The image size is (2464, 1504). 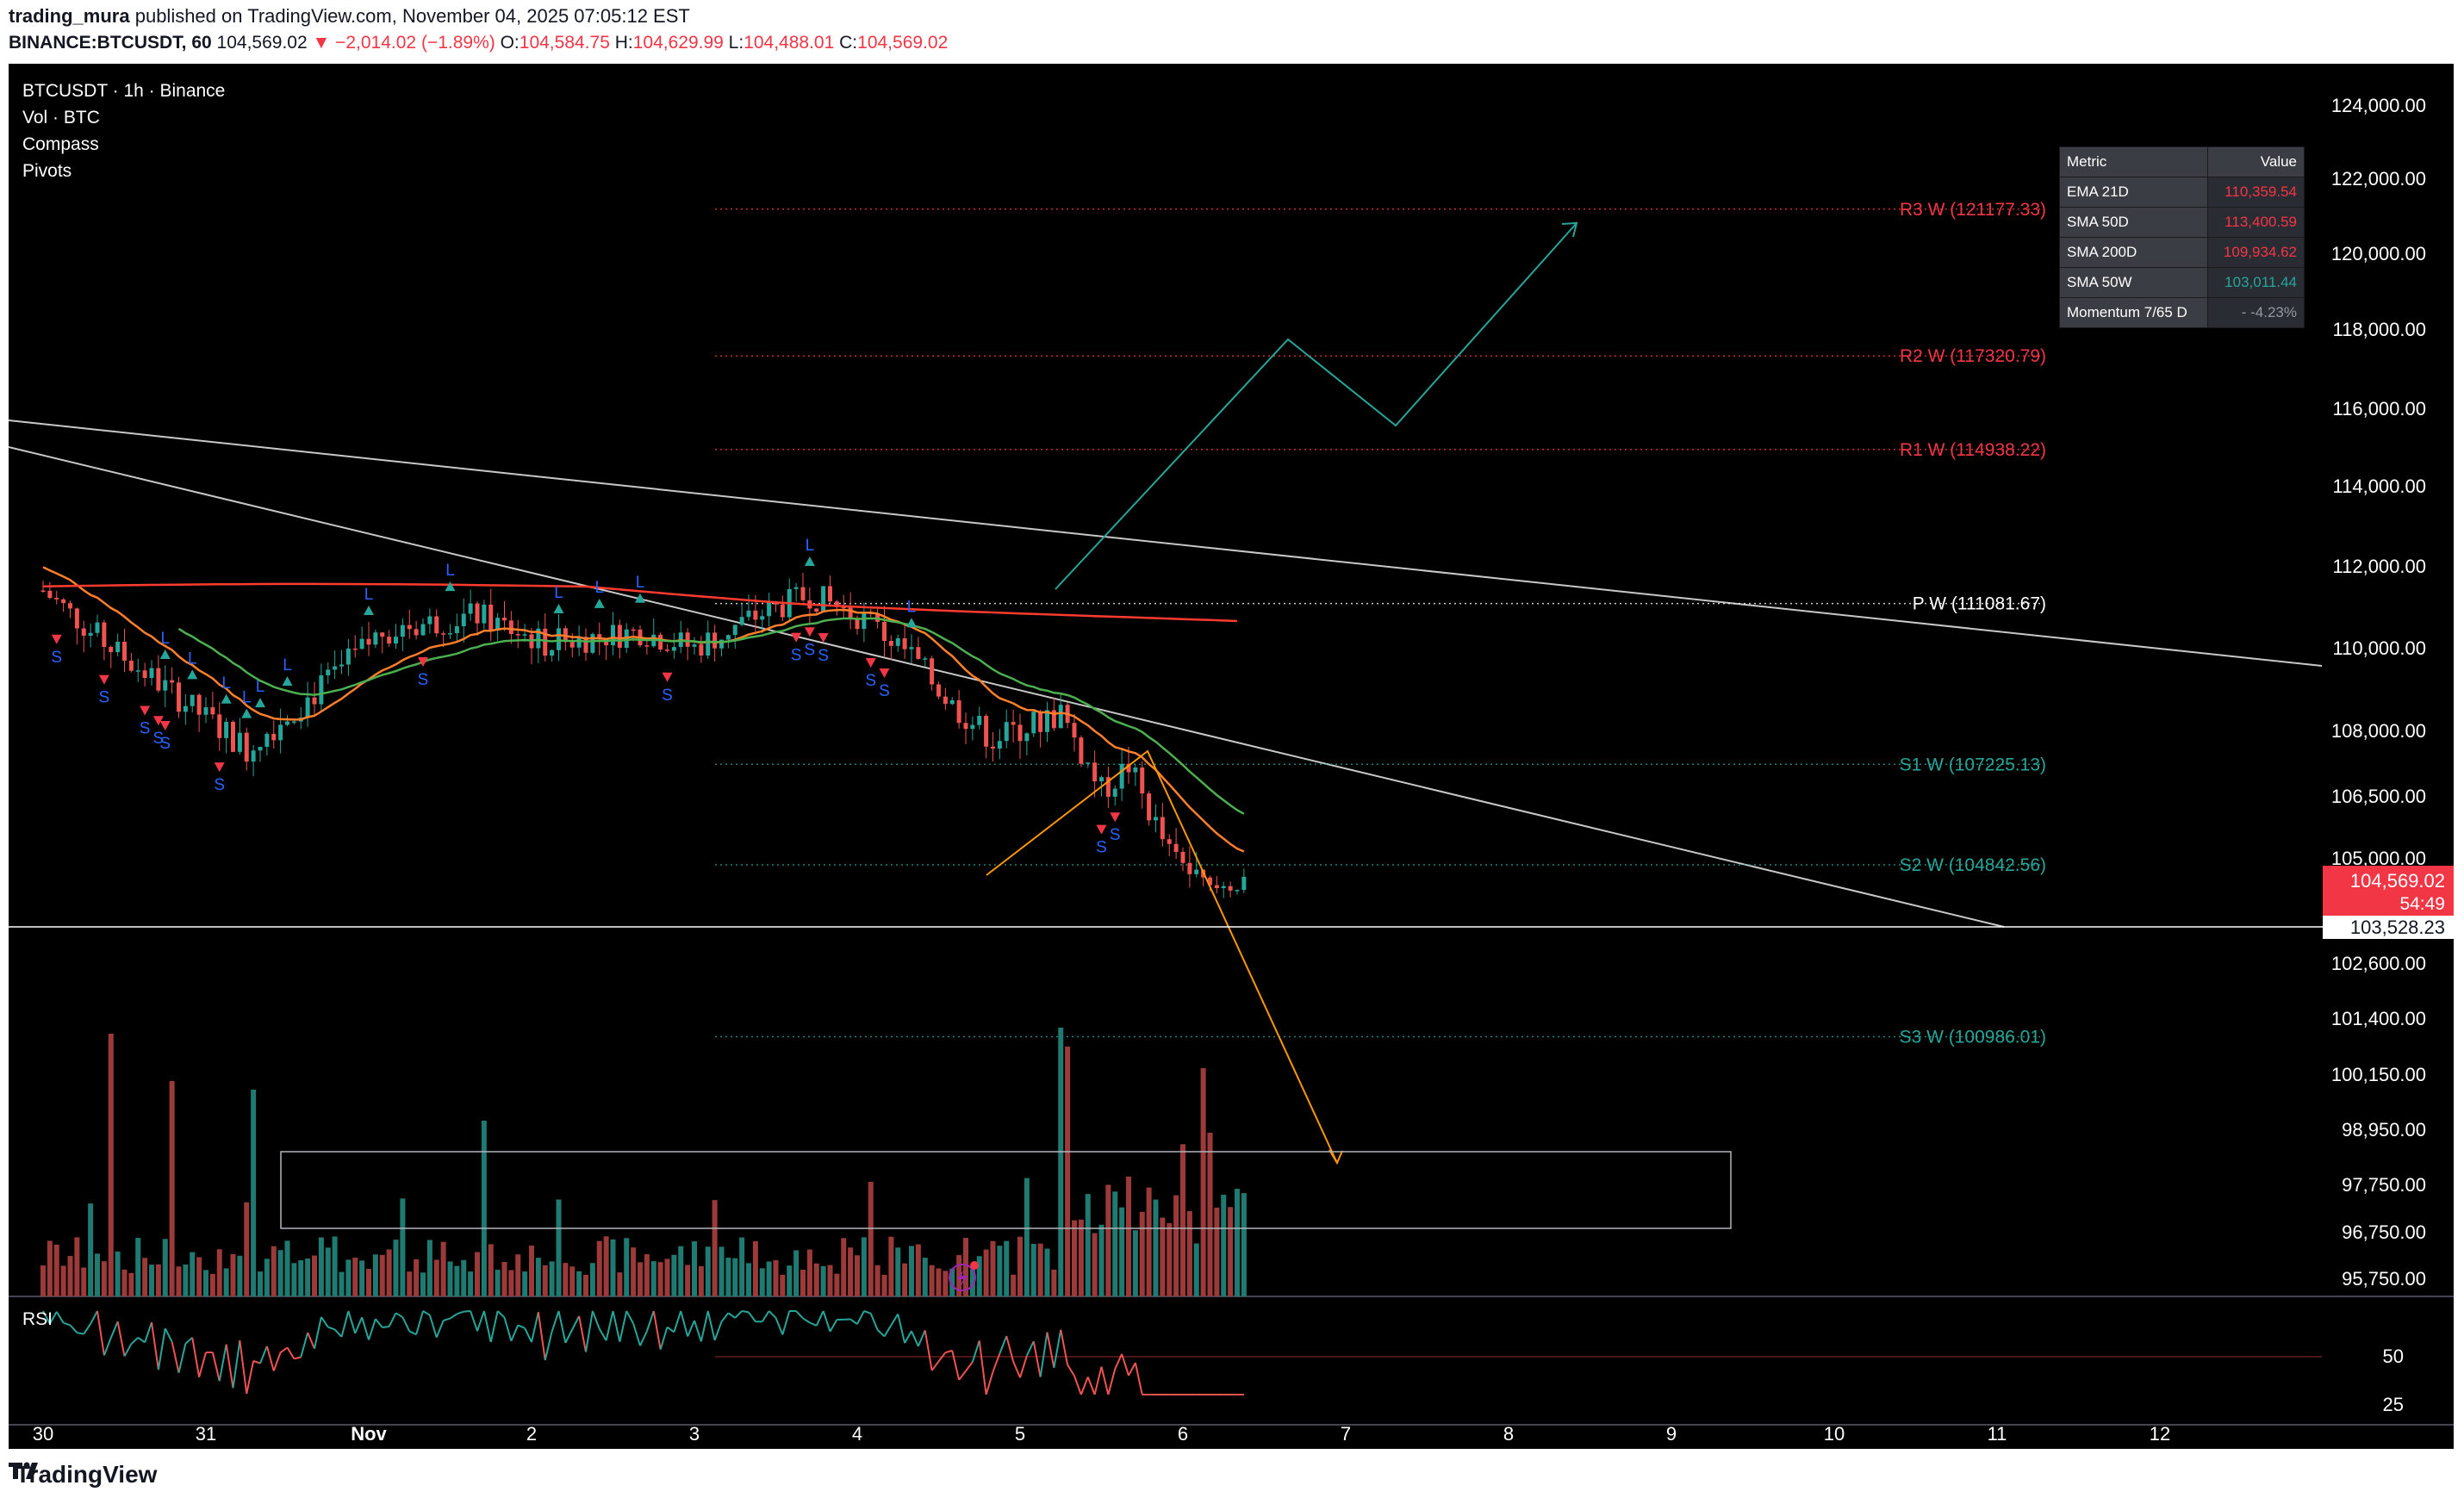 I want to click on author-name: trading_mura, so click(x=70, y=16).